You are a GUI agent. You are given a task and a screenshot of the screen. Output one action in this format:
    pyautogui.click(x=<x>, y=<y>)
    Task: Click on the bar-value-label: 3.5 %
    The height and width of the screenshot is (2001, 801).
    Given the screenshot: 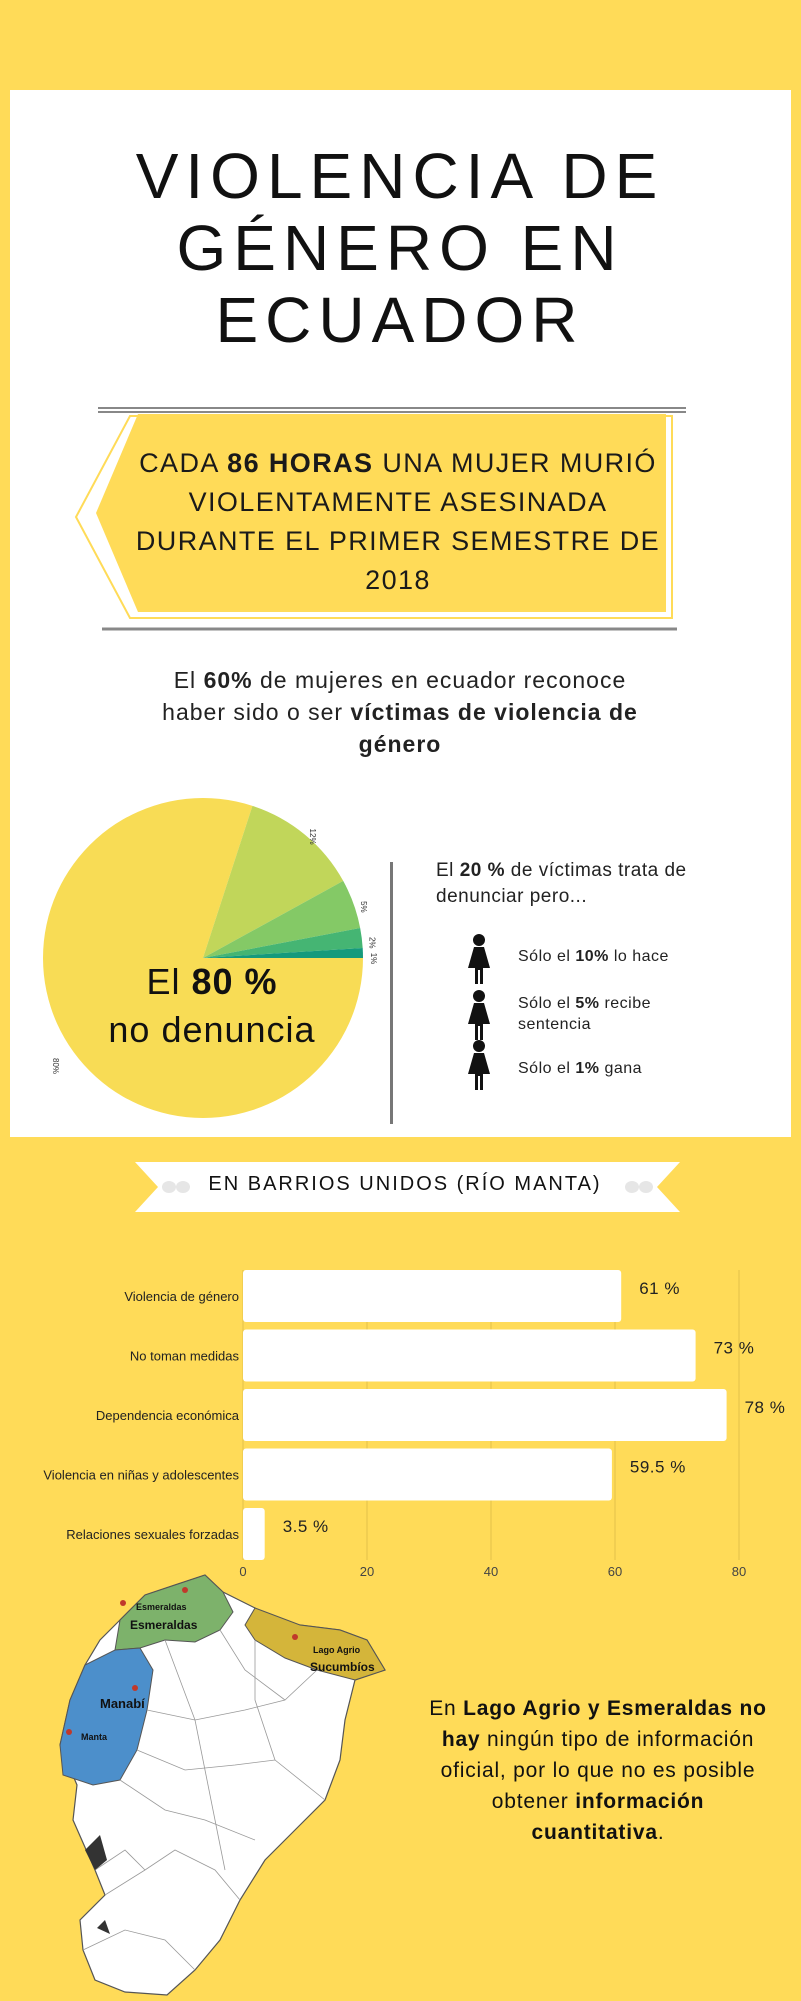 What is the action you would take?
    pyautogui.click(x=306, y=1526)
    